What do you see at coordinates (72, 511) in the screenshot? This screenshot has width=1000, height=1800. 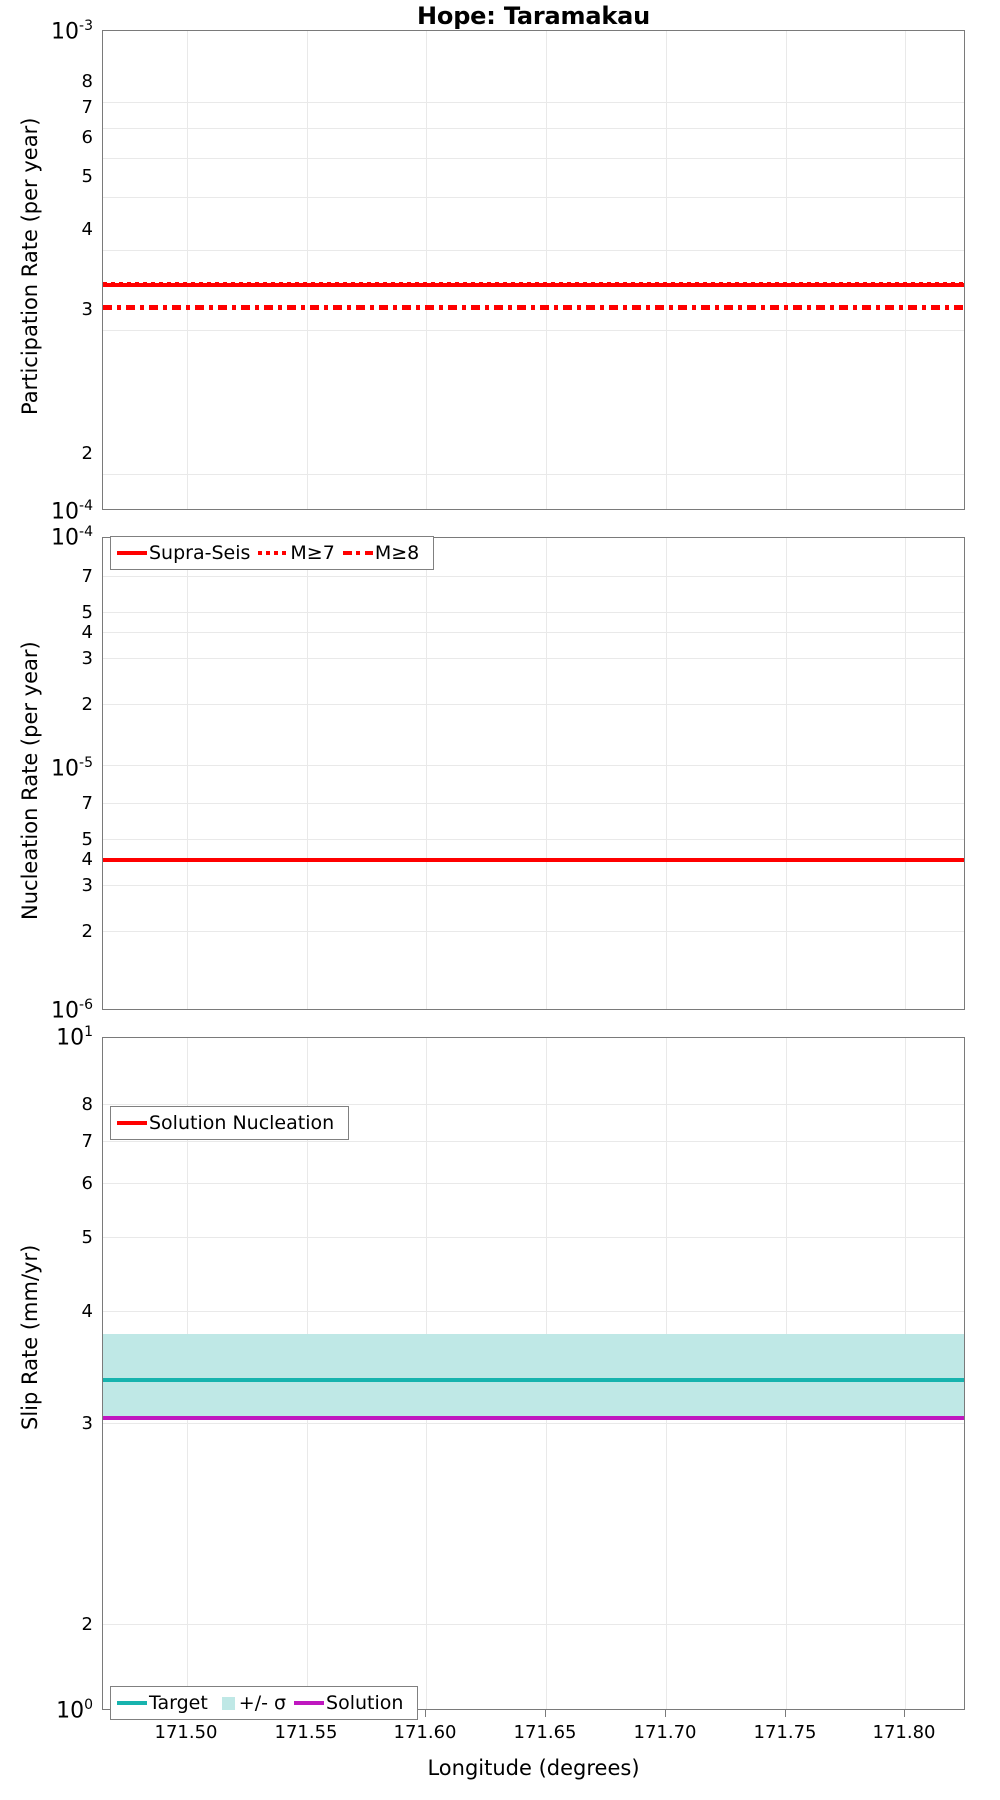 I see `ytick-panel1-min: 10⁻⁴` at bounding box center [72, 511].